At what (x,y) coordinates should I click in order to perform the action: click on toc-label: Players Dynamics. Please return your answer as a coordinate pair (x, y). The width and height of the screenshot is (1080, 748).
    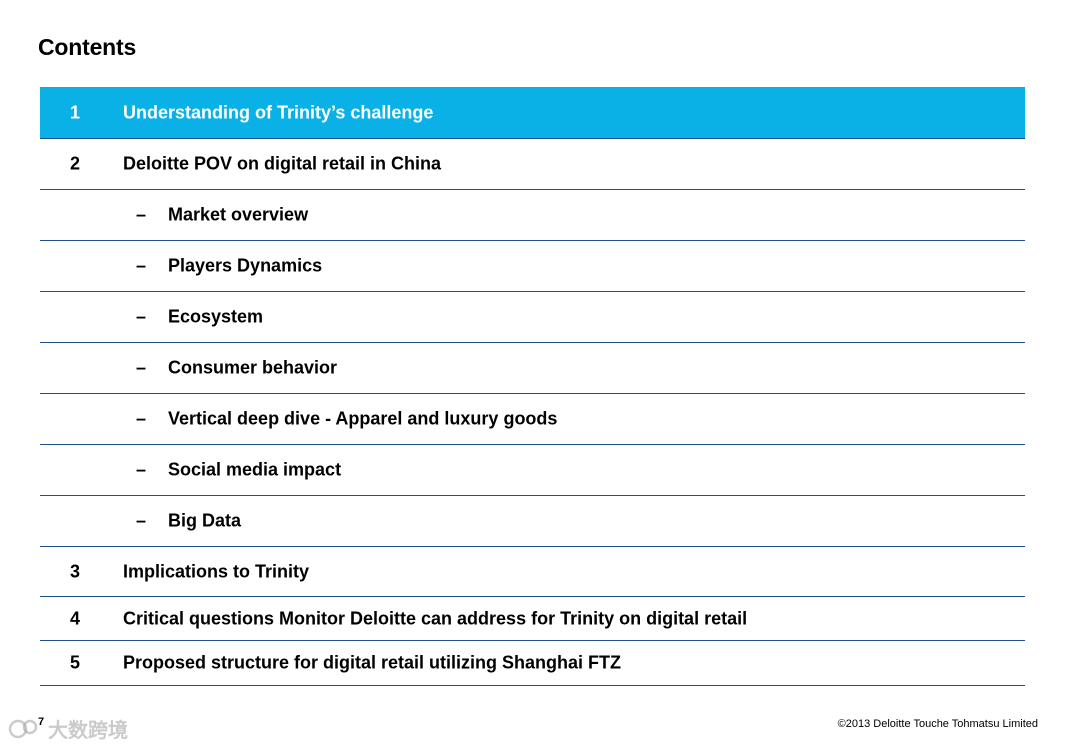
    Looking at the image, I should click on (245, 265).